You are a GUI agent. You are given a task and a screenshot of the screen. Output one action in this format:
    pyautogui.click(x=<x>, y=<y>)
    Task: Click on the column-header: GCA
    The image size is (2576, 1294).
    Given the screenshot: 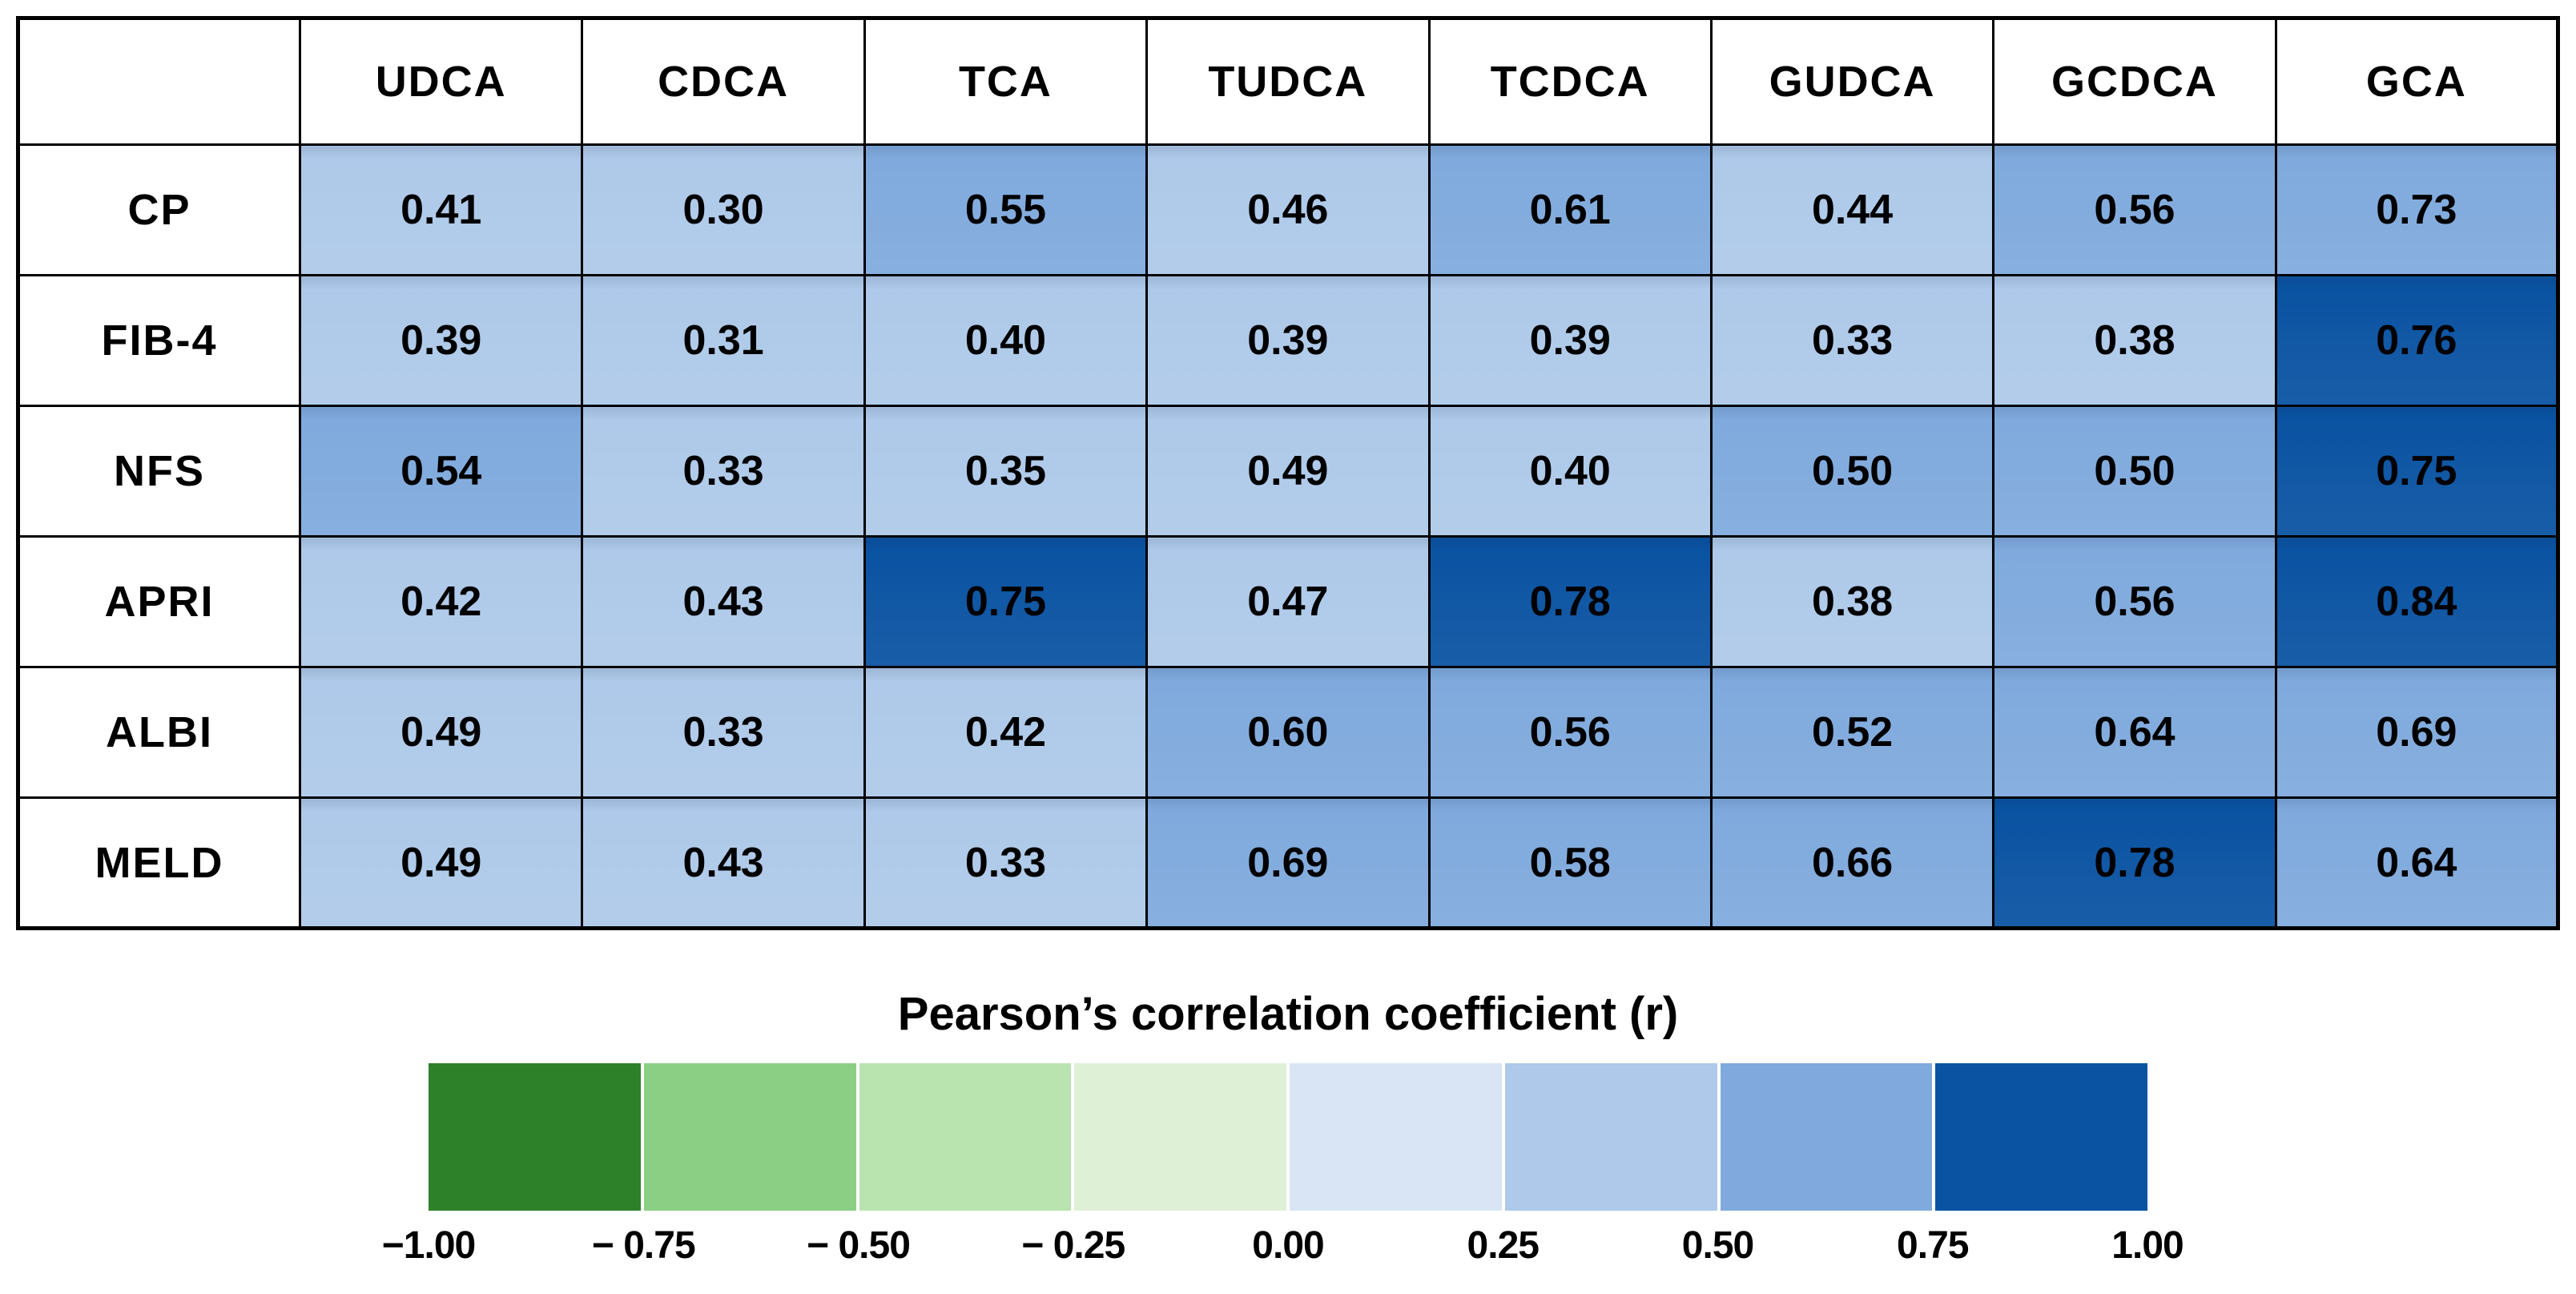 What is the action you would take?
    pyautogui.click(x=2417, y=81)
    